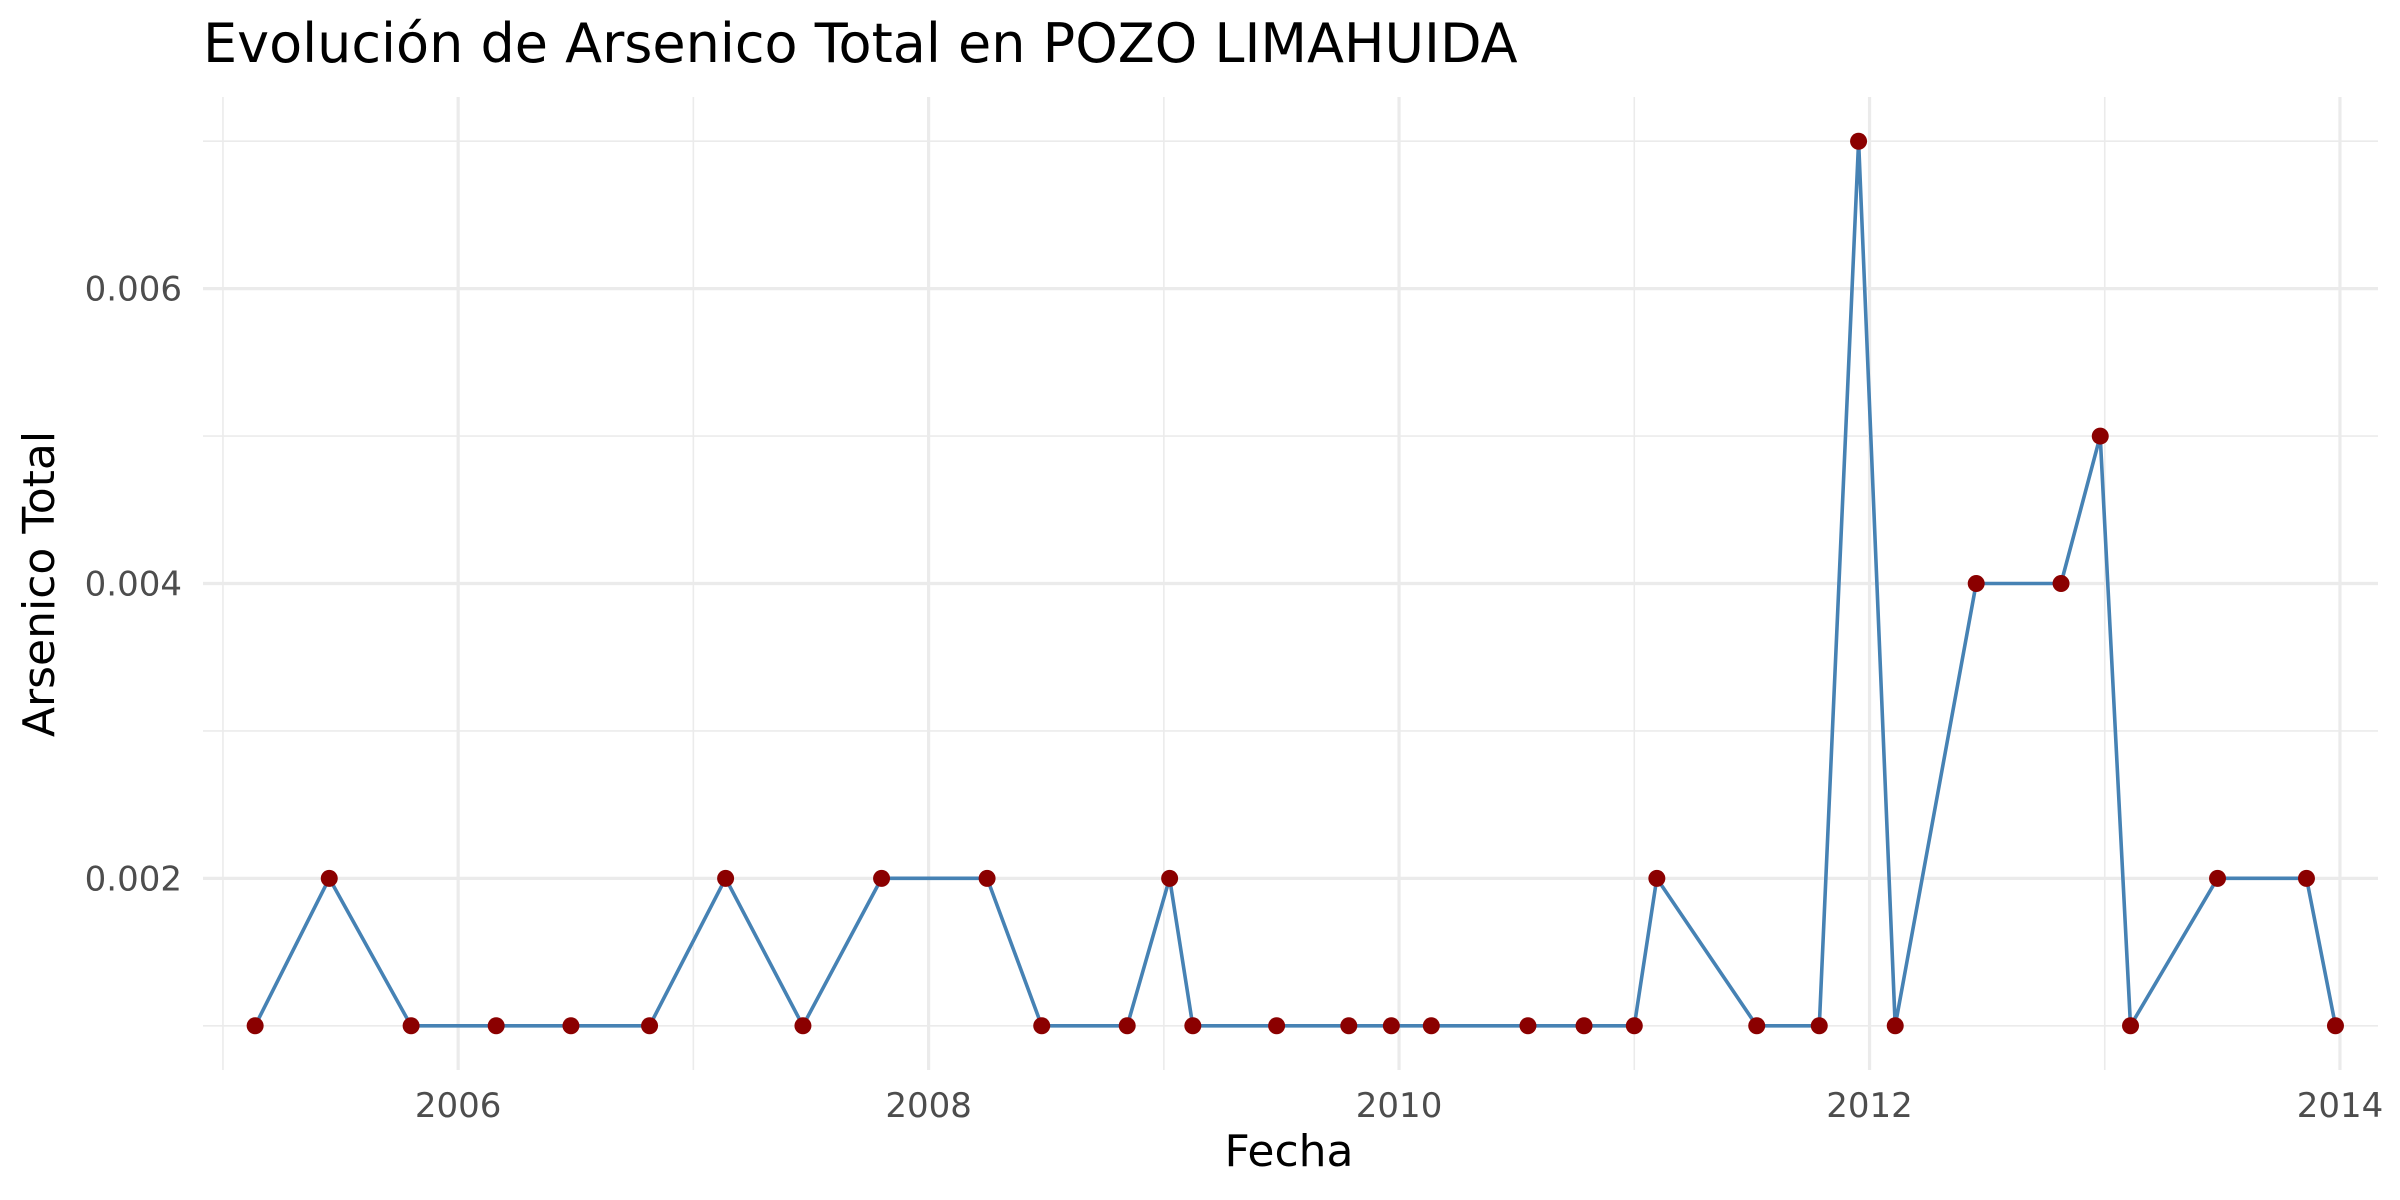  What do you see at coordinates (133, 879) in the screenshot?
I see `y-tick-label: 0.002` at bounding box center [133, 879].